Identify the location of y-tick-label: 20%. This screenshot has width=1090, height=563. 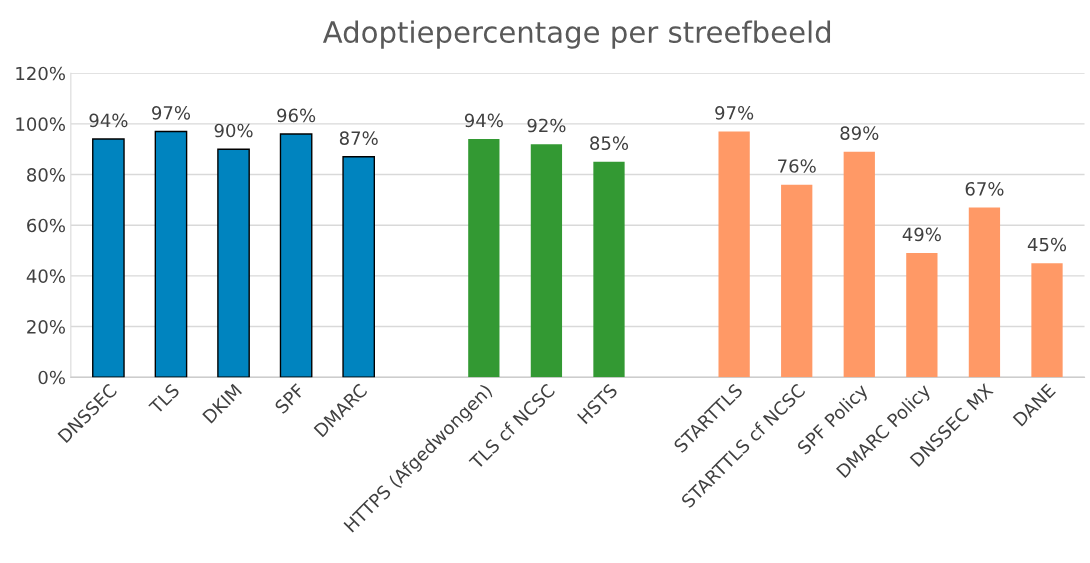
(46, 327).